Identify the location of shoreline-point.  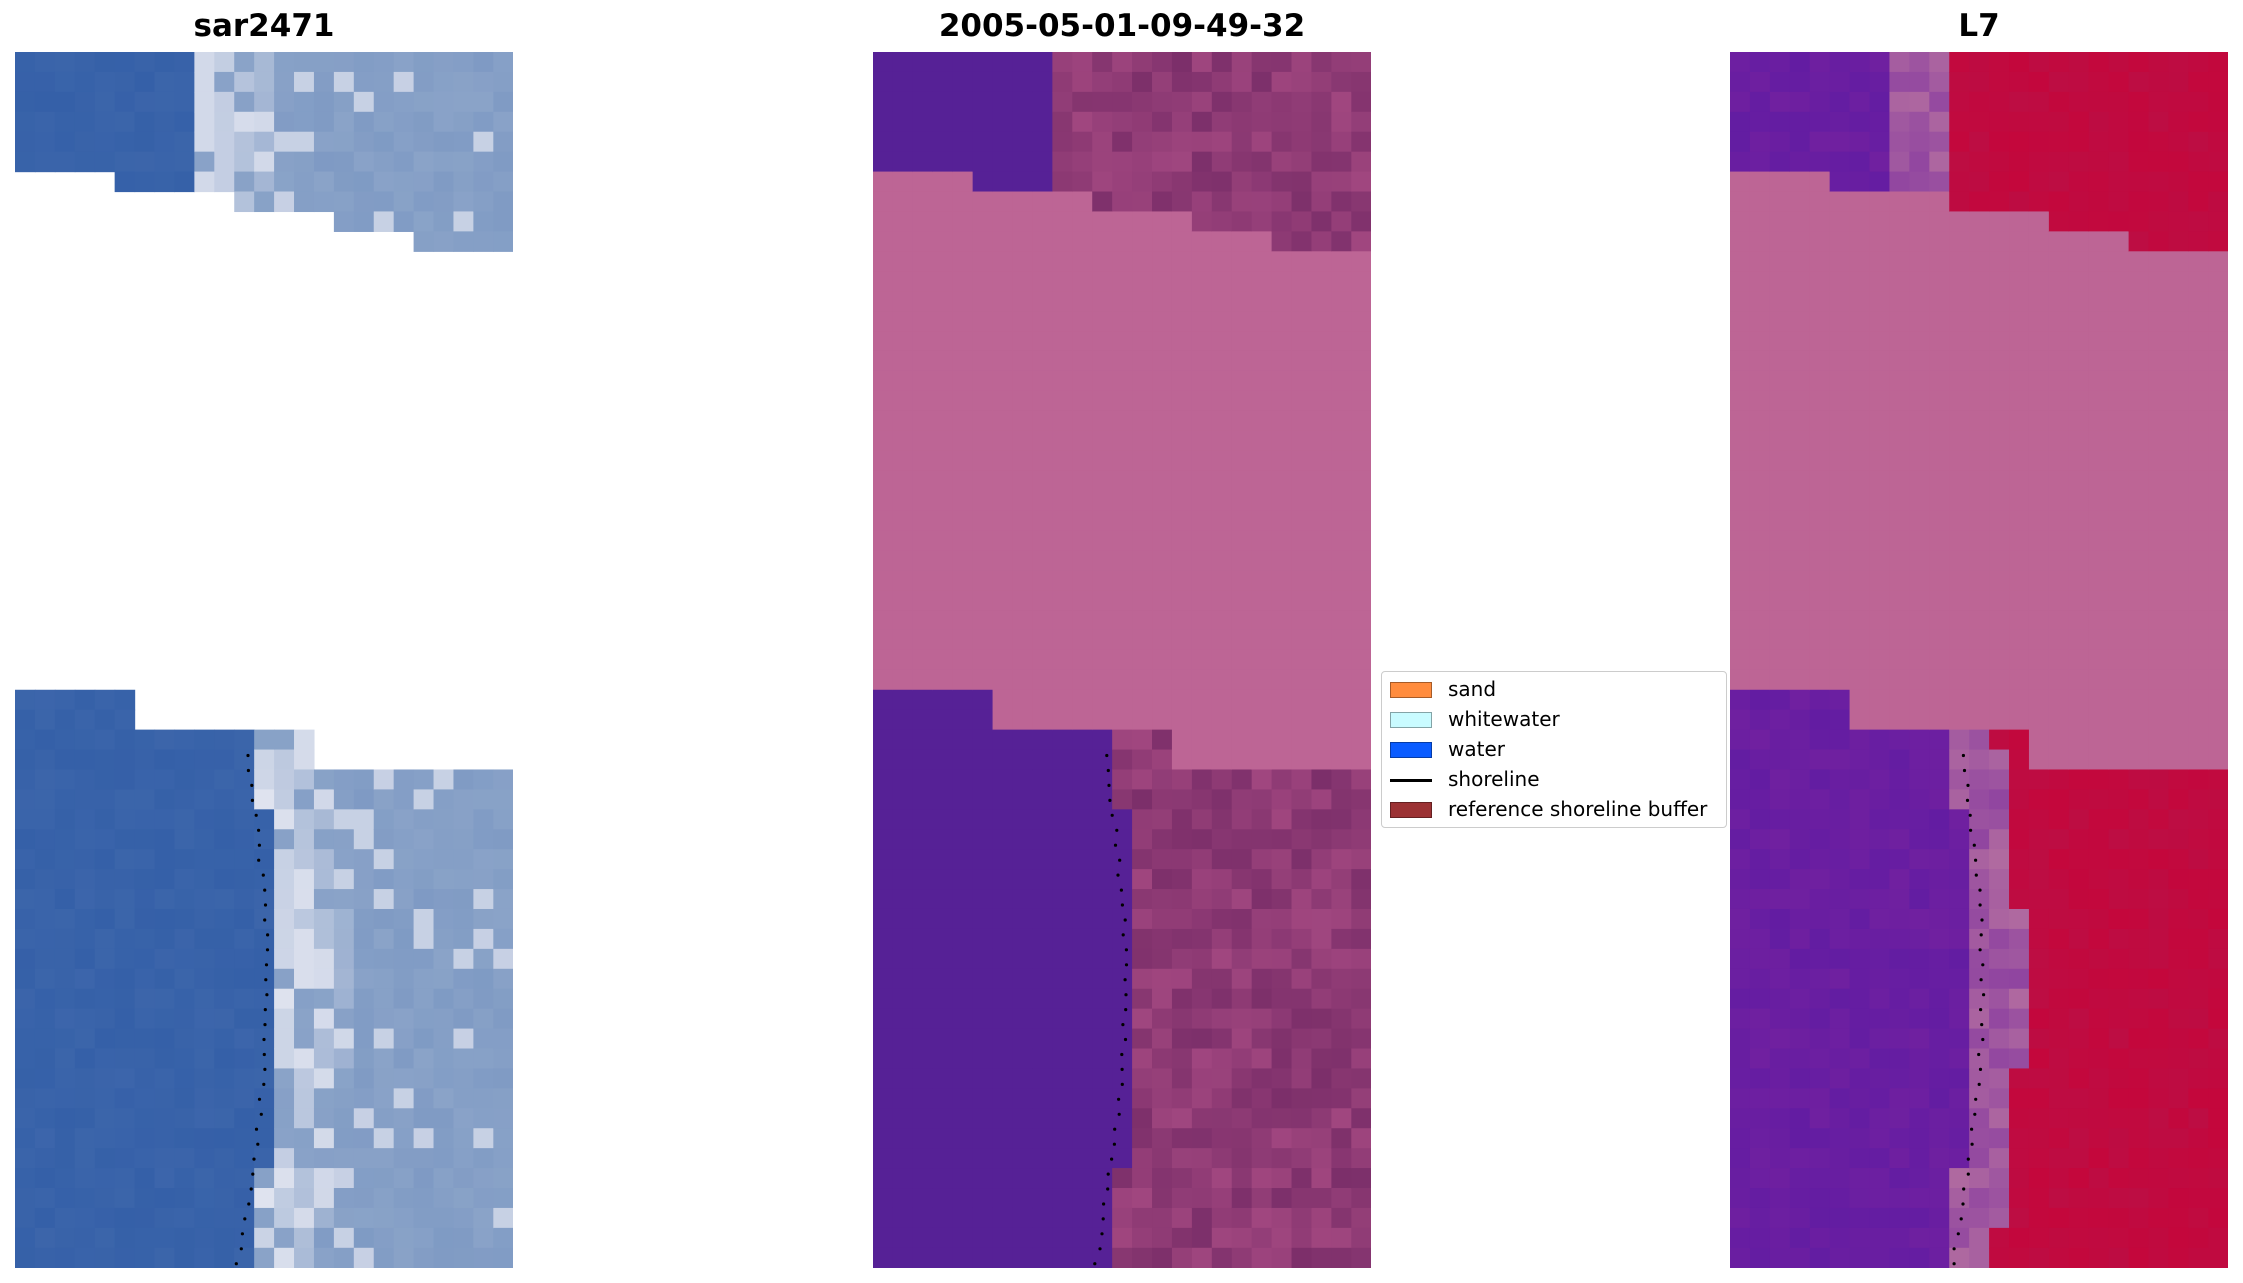
(1961, 1219).